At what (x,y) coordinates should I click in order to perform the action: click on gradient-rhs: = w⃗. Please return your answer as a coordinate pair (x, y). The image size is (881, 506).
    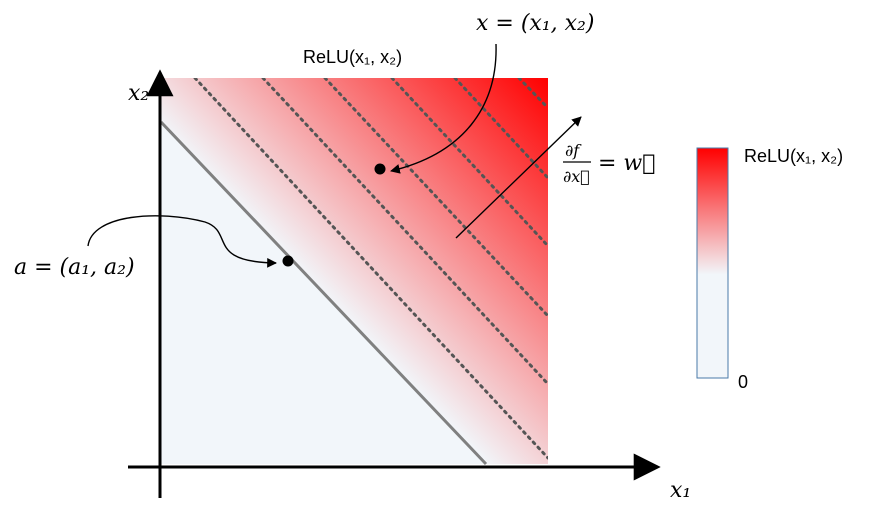
    Looking at the image, I should click on (626, 163).